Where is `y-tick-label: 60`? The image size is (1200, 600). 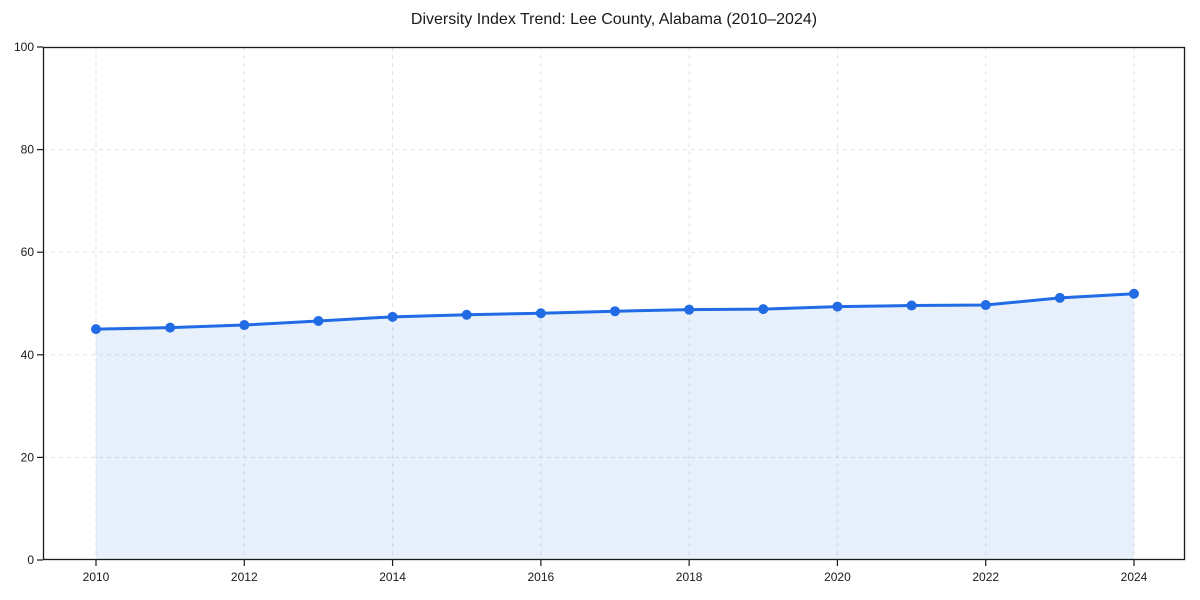 y-tick-label: 60 is located at coordinates (28, 252).